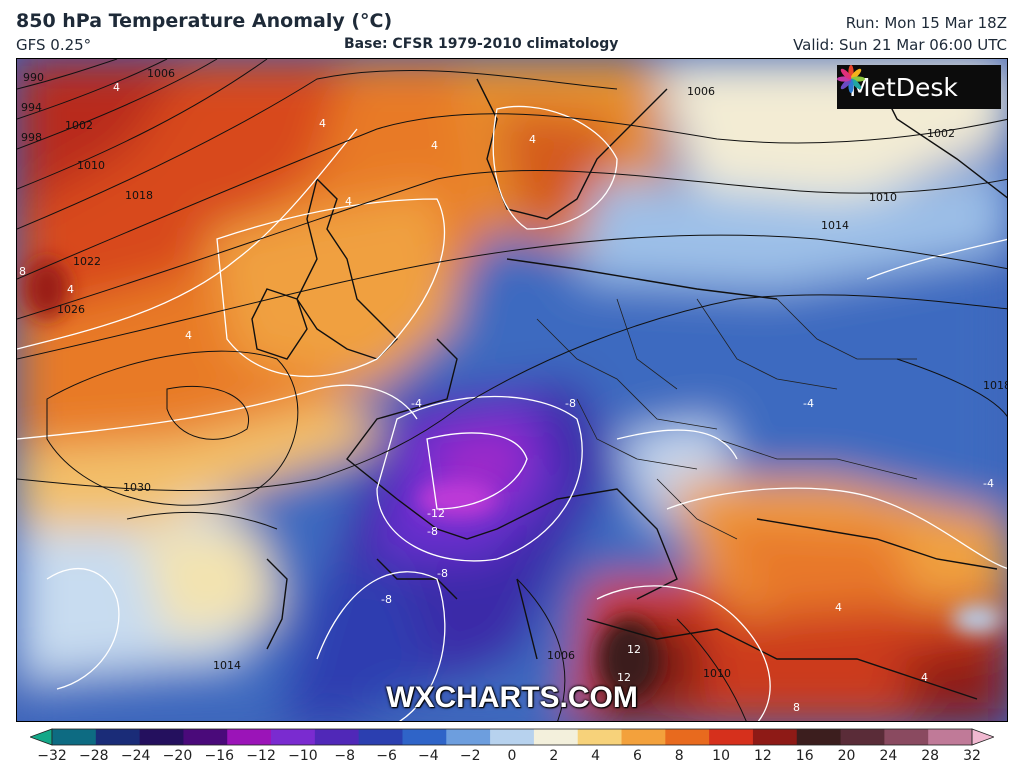  I want to click on colorbar-tick-label: −20, so click(177, 756).